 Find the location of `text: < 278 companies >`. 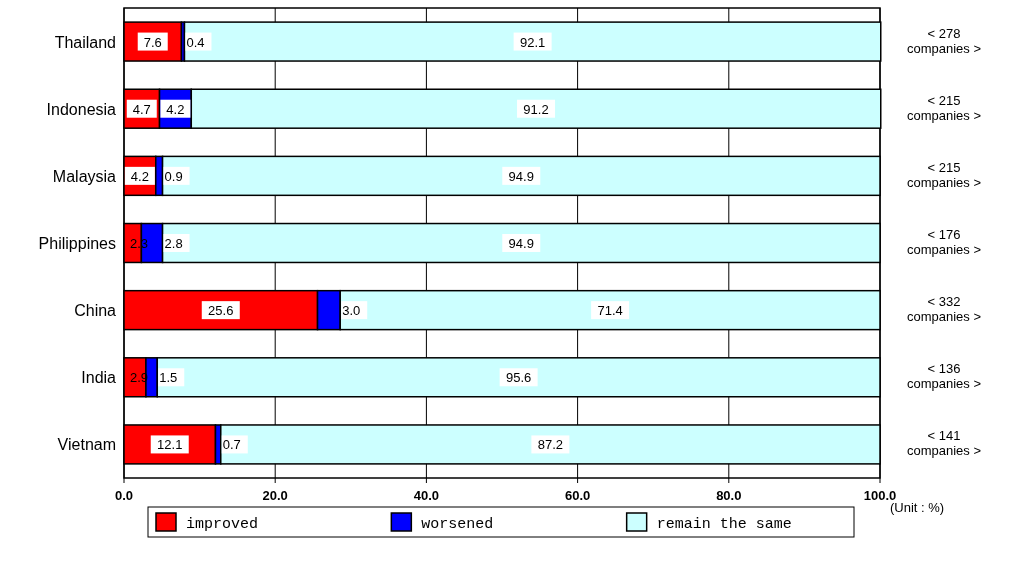

text: < 278 companies > is located at coordinates (944, 40).